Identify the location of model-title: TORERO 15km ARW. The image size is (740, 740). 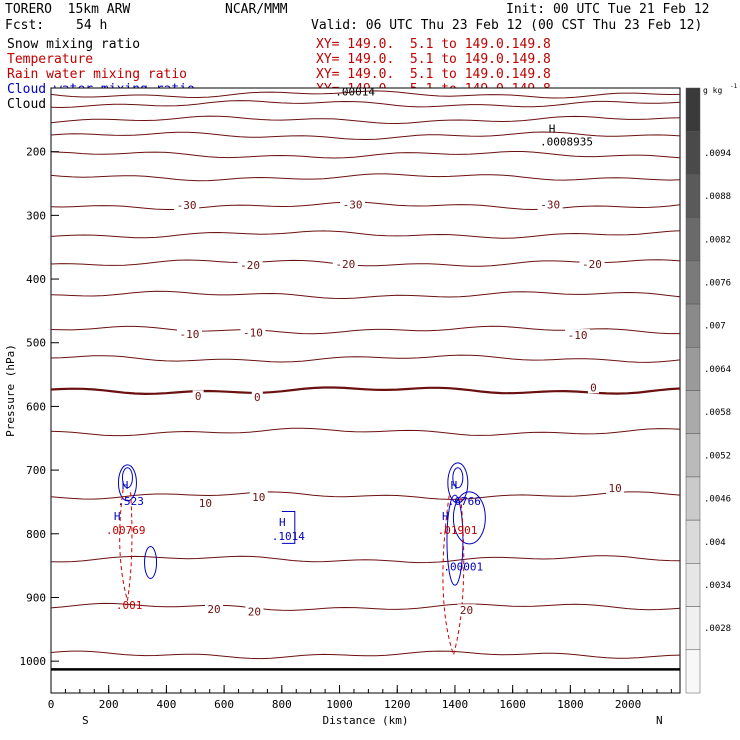
(68, 9).